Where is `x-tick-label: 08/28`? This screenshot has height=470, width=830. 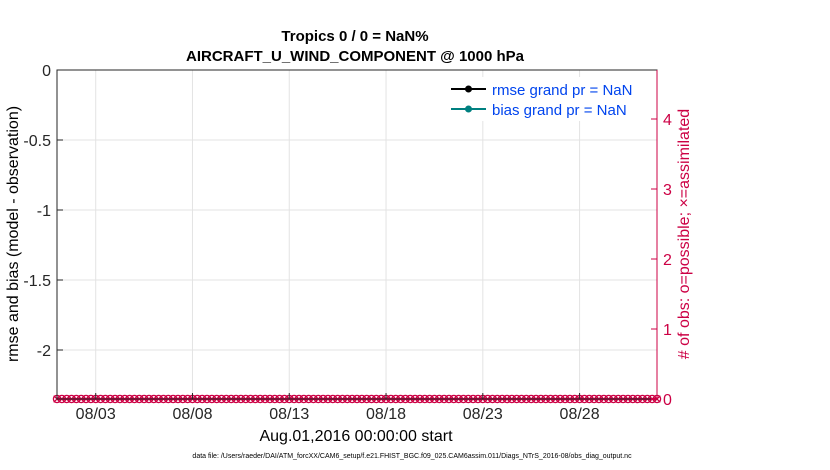 x-tick-label: 08/28 is located at coordinates (580, 414).